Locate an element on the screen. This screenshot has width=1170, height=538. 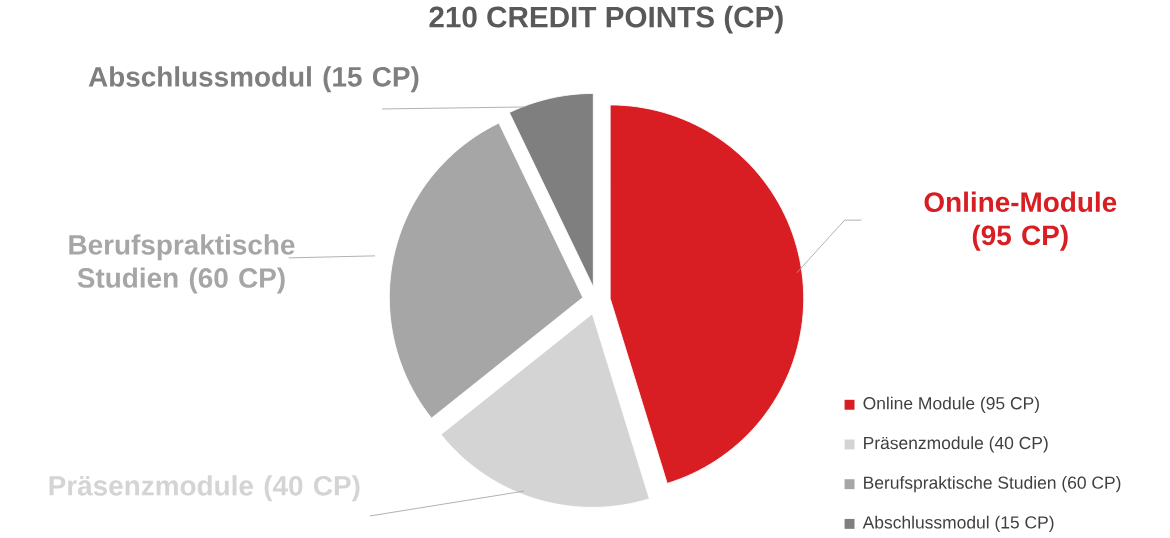
legend-label: Präsenzmodule (40 CP) is located at coordinates (956, 444).